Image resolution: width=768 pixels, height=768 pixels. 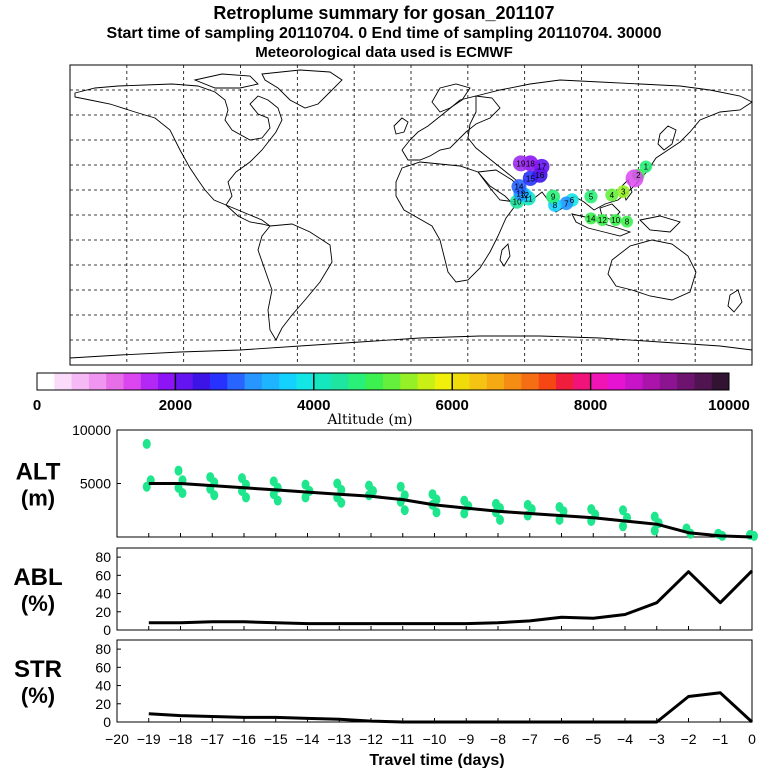 What do you see at coordinates (295, 282) in the screenshot?
I see `coast-south-america` at bounding box center [295, 282].